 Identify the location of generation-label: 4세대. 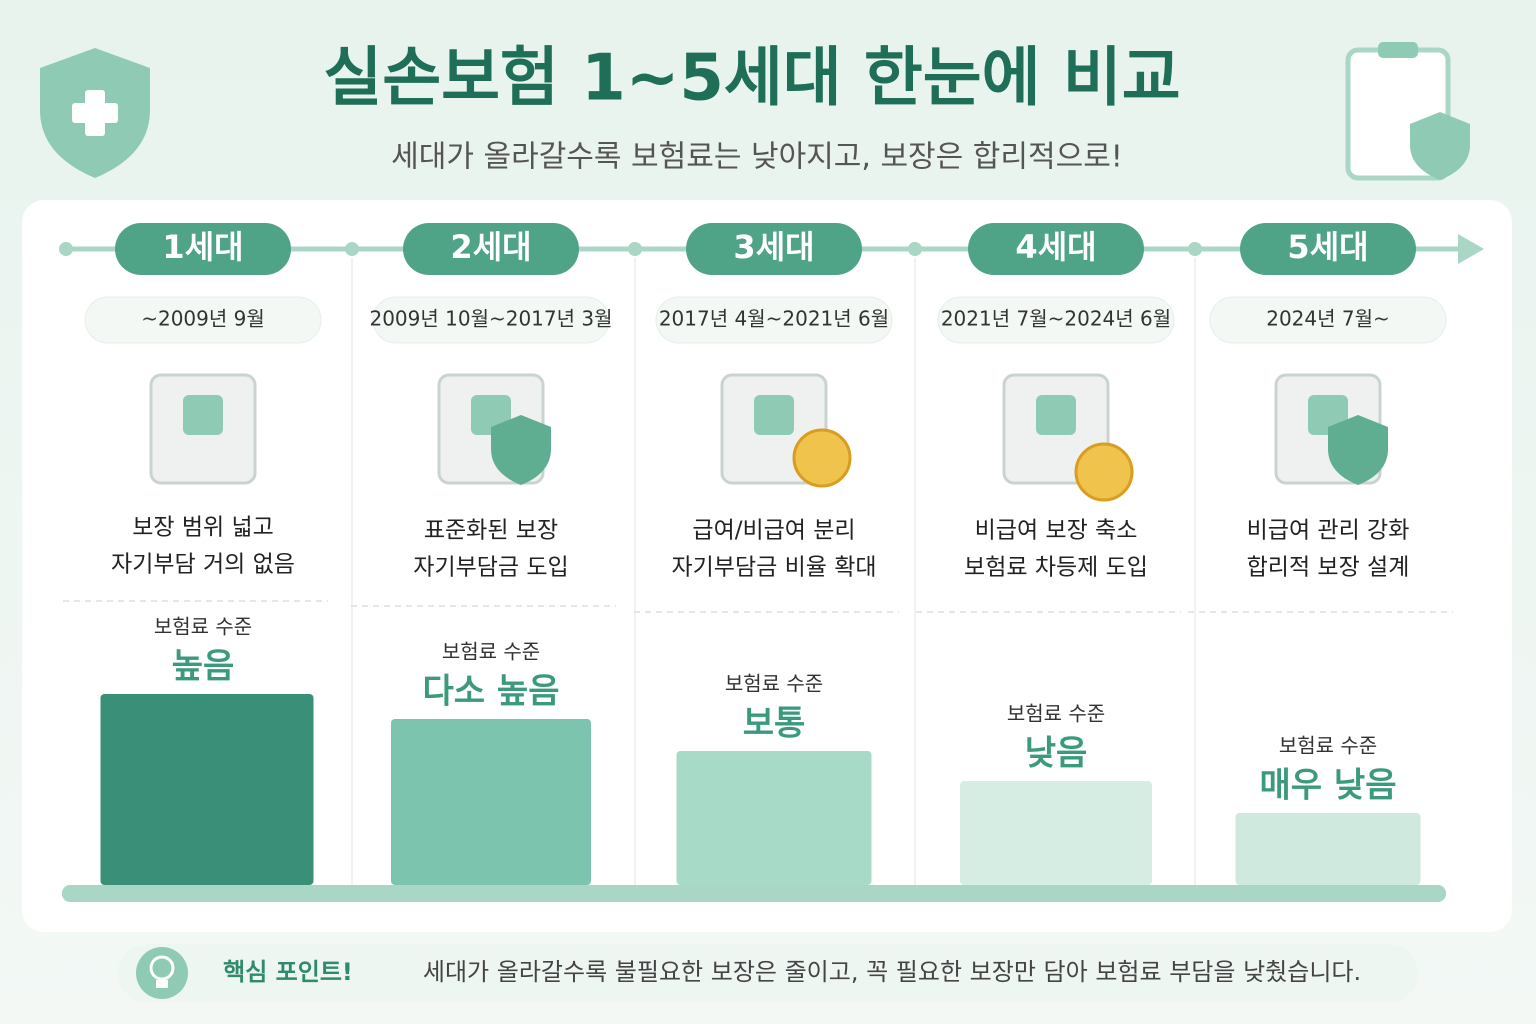
(1055, 247).